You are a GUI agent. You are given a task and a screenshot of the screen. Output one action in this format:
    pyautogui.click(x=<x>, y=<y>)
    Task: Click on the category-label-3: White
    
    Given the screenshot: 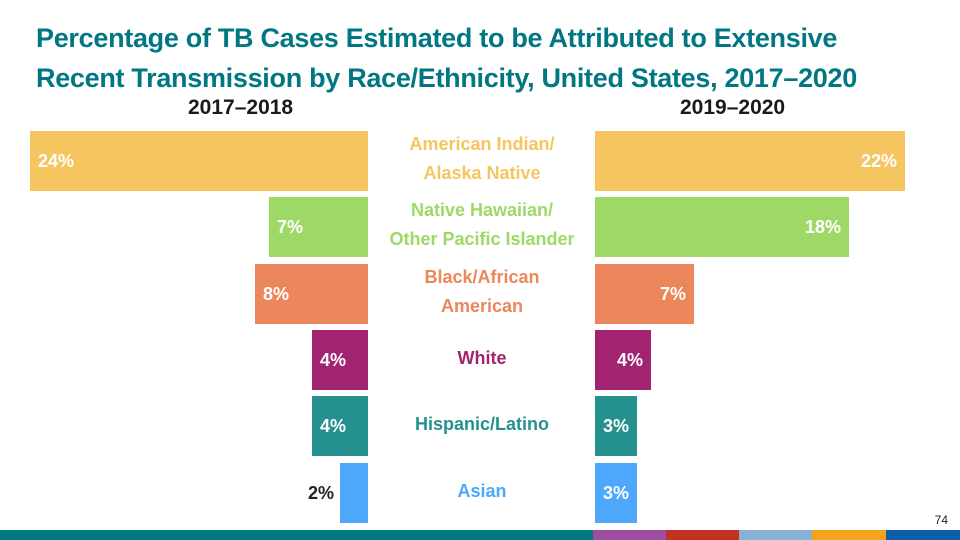 What is the action you would take?
    pyautogui.click(x=482, y=358)
    